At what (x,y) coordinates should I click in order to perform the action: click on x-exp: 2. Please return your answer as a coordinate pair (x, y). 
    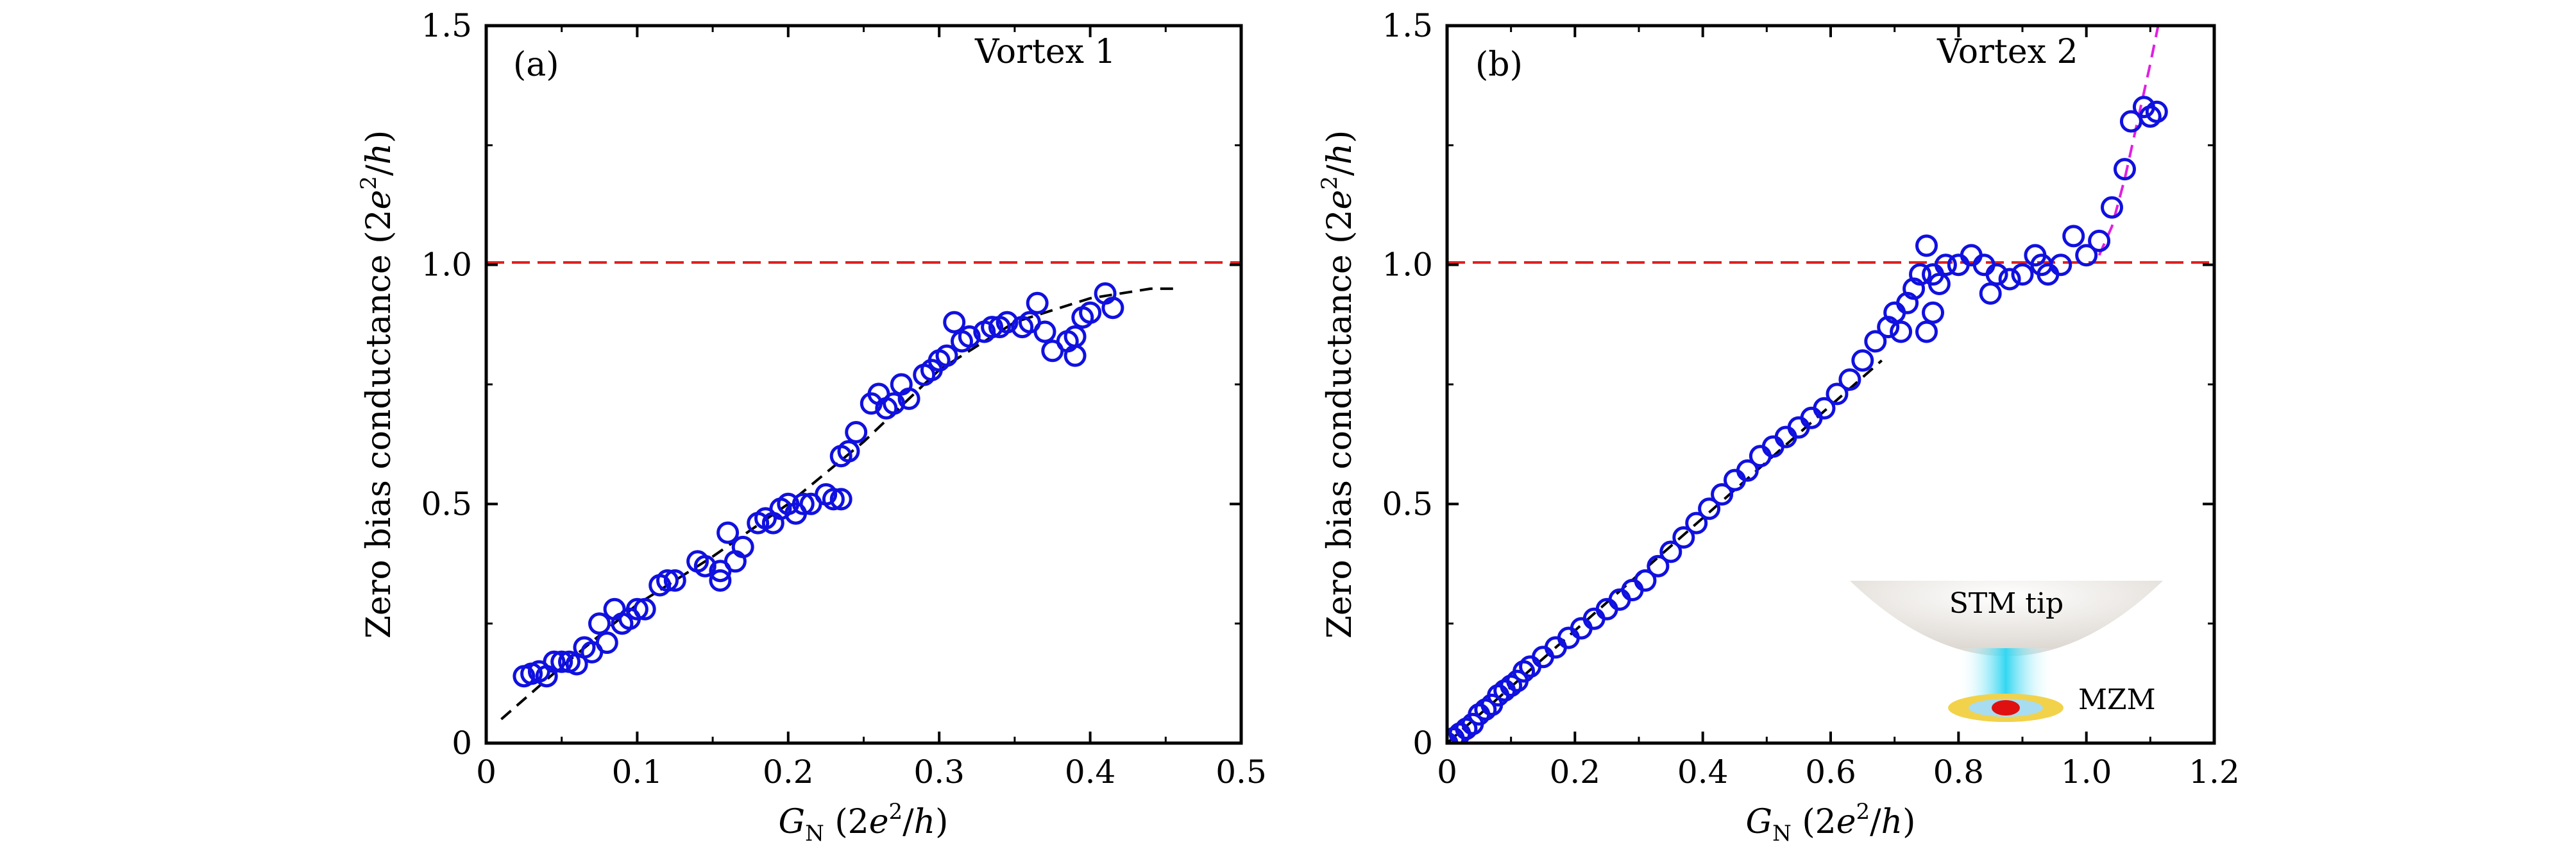
    Looking at the image, I should click on (1863, 812).